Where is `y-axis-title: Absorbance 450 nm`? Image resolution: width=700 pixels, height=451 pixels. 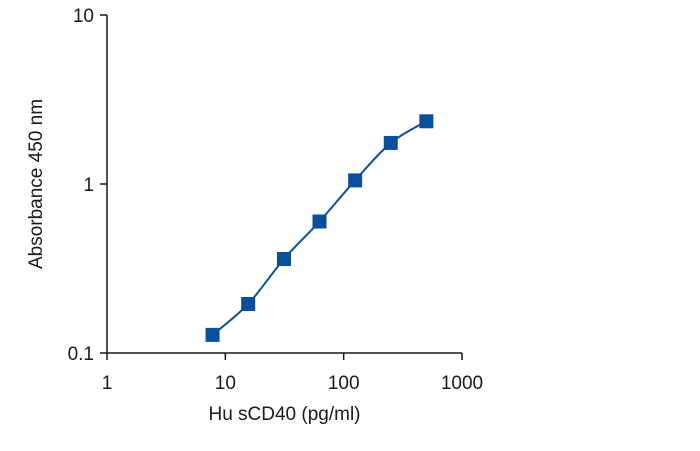 y-axis-title: Absorbance 450 nm is located at coordinates (36, 184).